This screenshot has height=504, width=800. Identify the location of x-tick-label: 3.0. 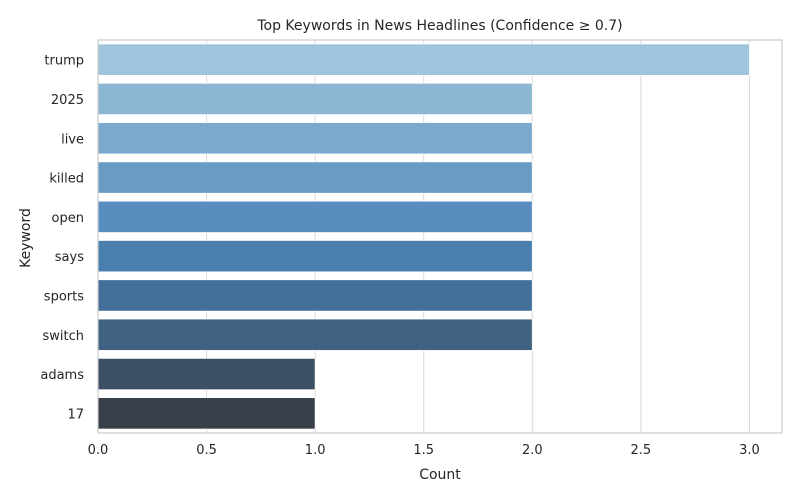
(749, 450).